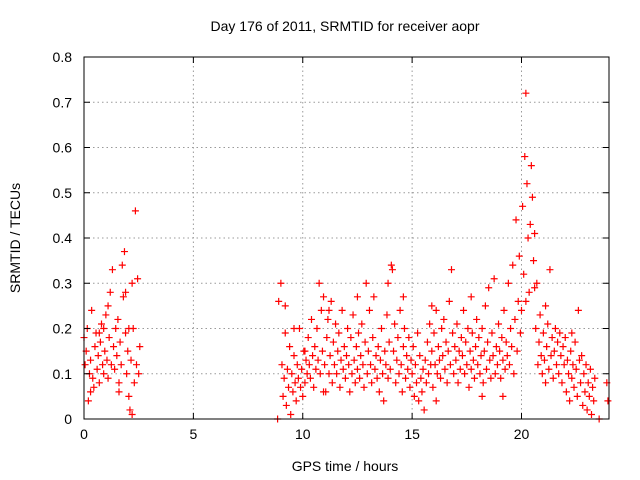  What do you see at coordinates (522, 434) in the screenshot?
I see `x-tick-label: 20` at bounding box center [522, 434].